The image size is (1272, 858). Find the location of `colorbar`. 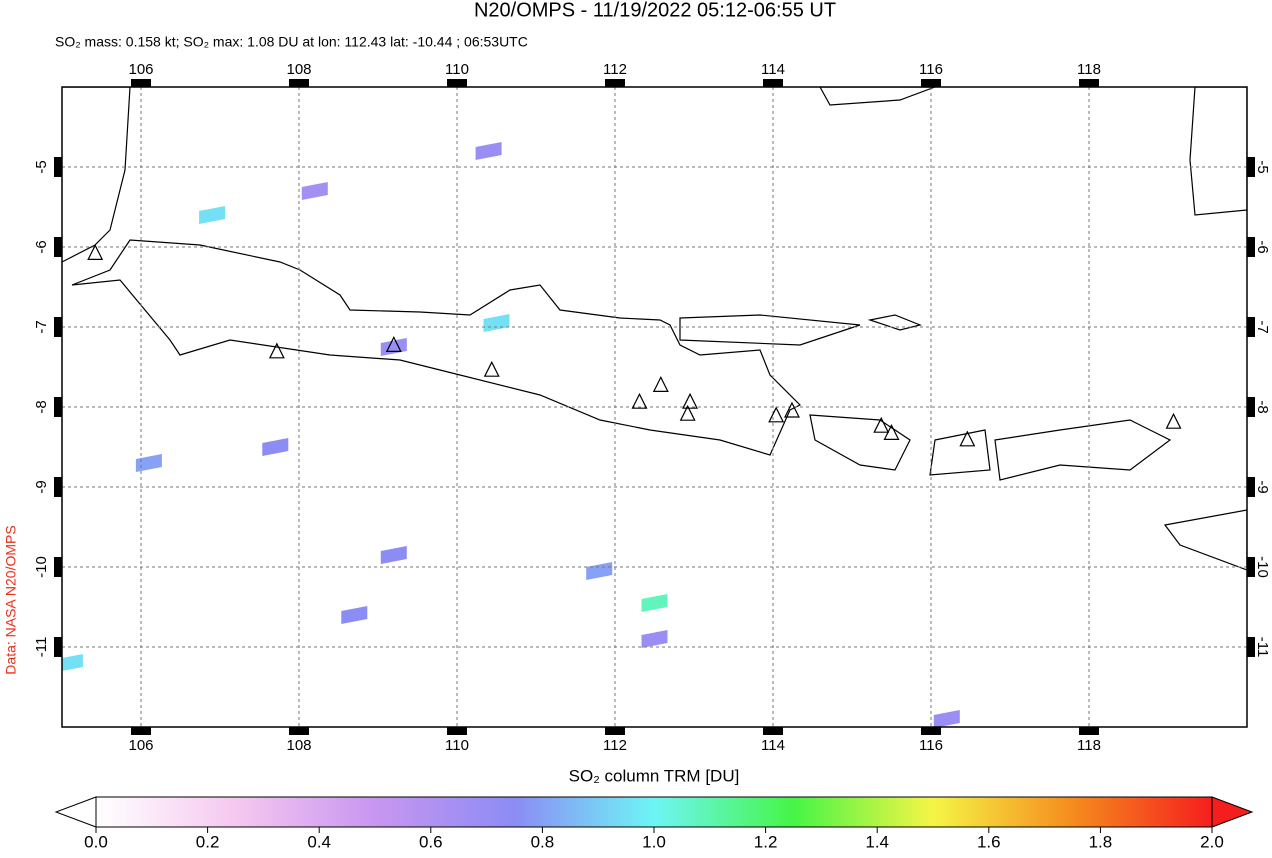

colorbar is located at coordinates (654, 814).